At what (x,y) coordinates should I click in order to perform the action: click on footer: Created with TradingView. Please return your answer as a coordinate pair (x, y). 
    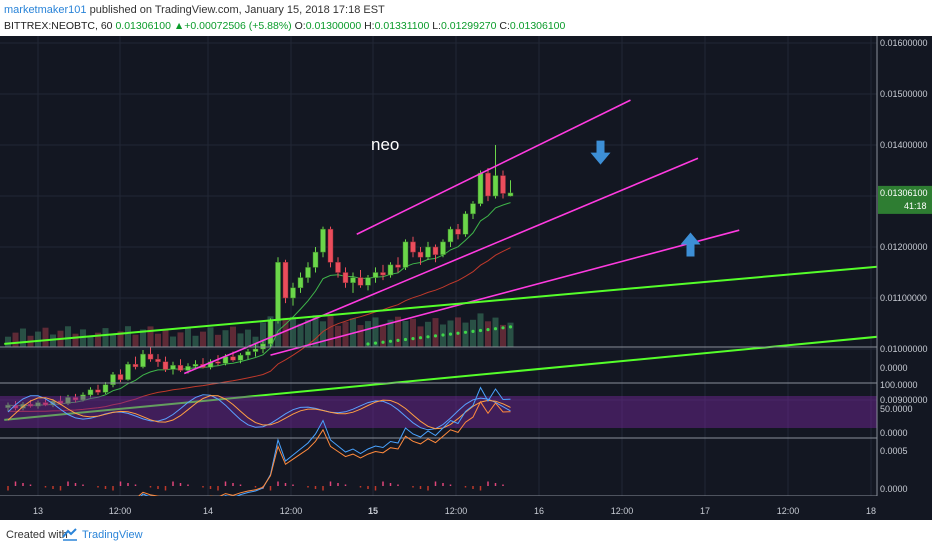
    Looking at the image, I should click on (466, 535).